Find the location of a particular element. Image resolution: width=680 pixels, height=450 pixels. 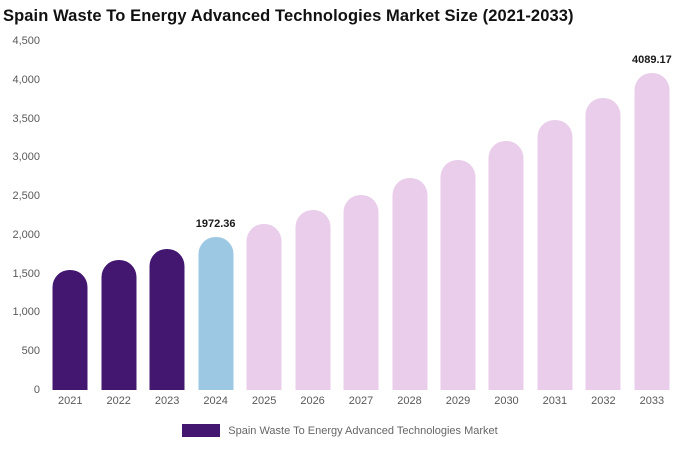

x-axis-tick-label: 2023 is located at coordinates (167, 401).